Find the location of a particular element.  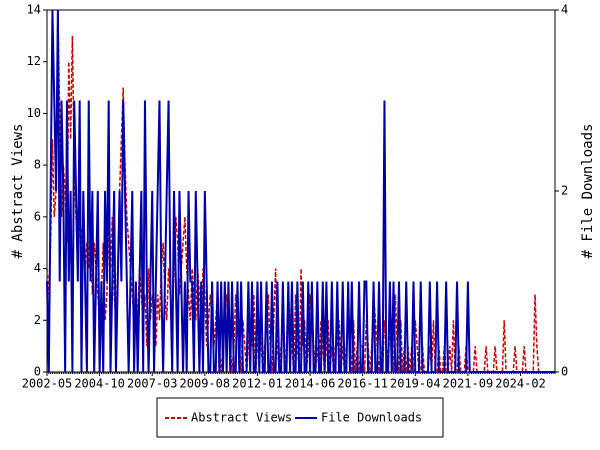

y-tick-label: 4 is located at coordinates (37, 268).